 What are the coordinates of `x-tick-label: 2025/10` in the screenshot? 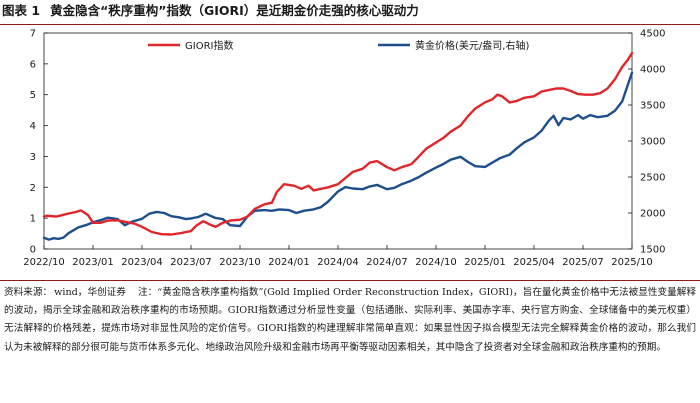 It's located at (632, 262).